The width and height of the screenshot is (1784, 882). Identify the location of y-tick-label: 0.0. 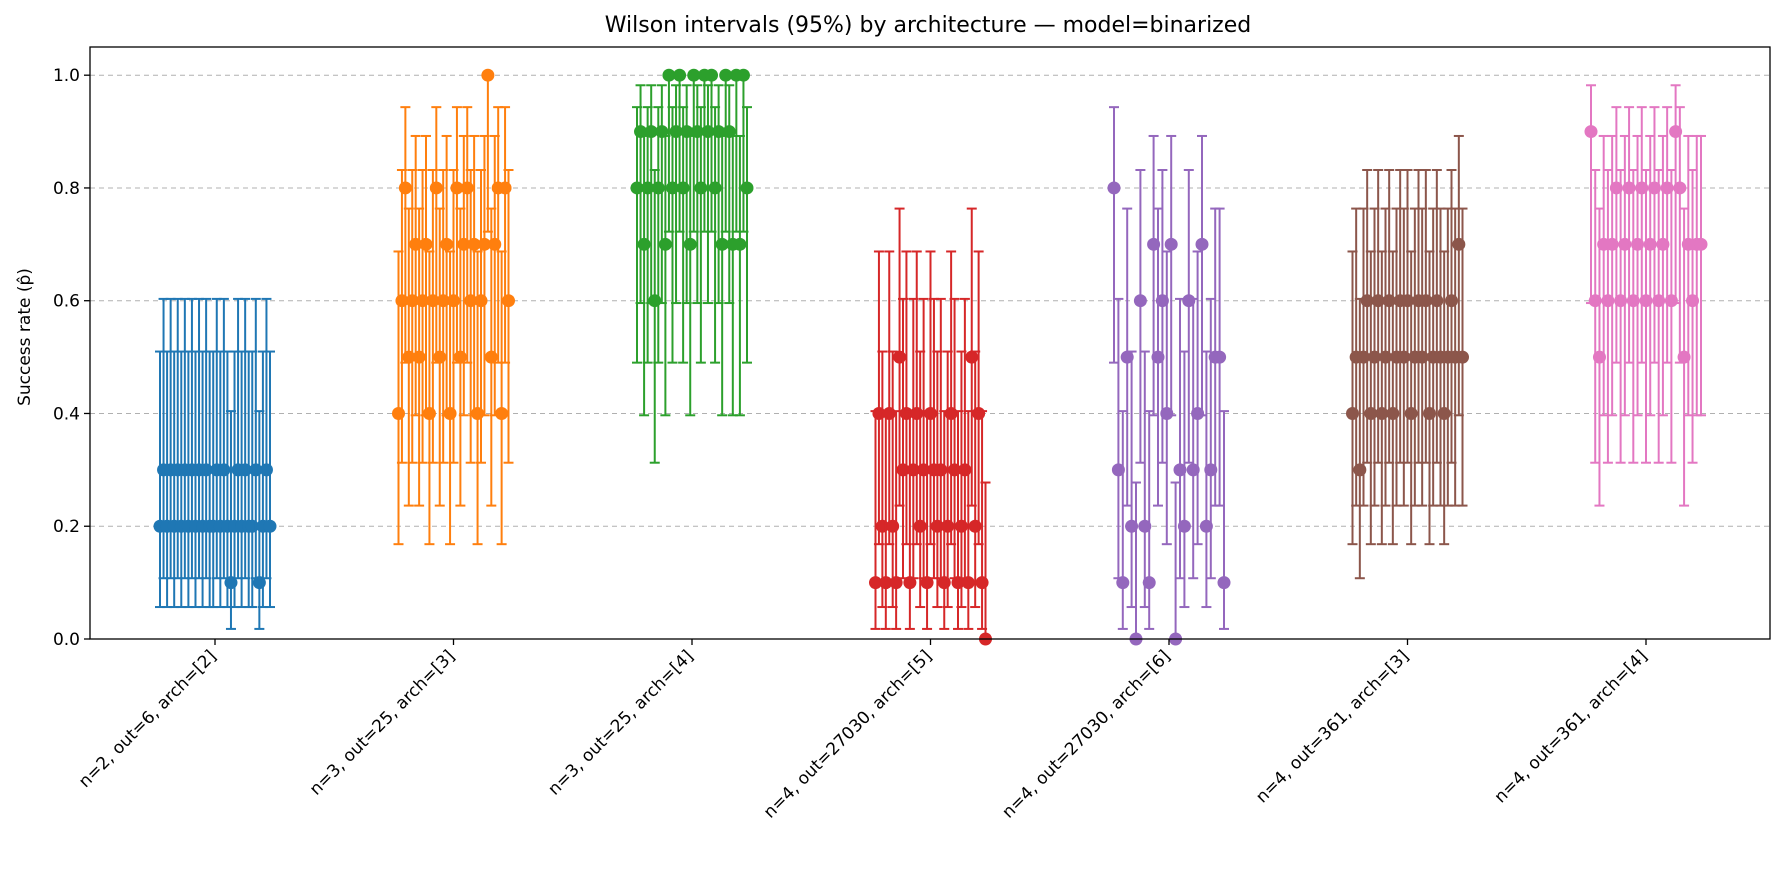
(66, 640).